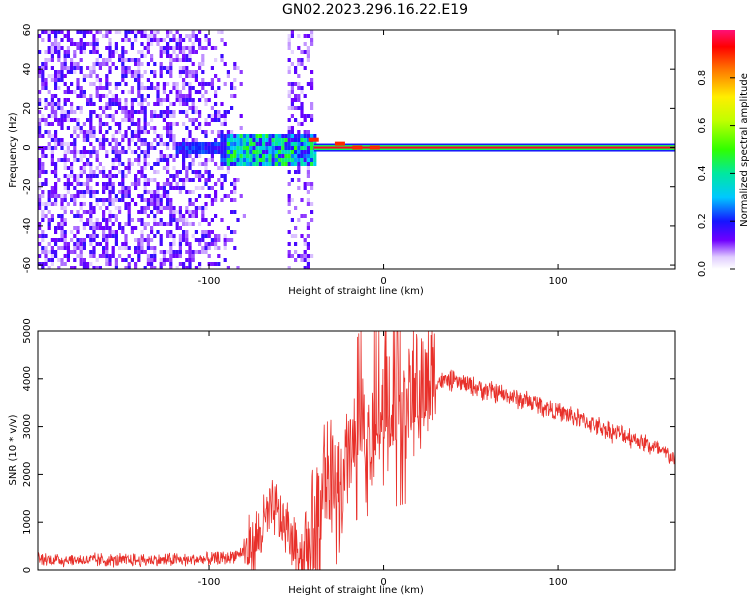  I want to click on snr-y-axis-label: SNR (10 * v/v), so click(13, 449).